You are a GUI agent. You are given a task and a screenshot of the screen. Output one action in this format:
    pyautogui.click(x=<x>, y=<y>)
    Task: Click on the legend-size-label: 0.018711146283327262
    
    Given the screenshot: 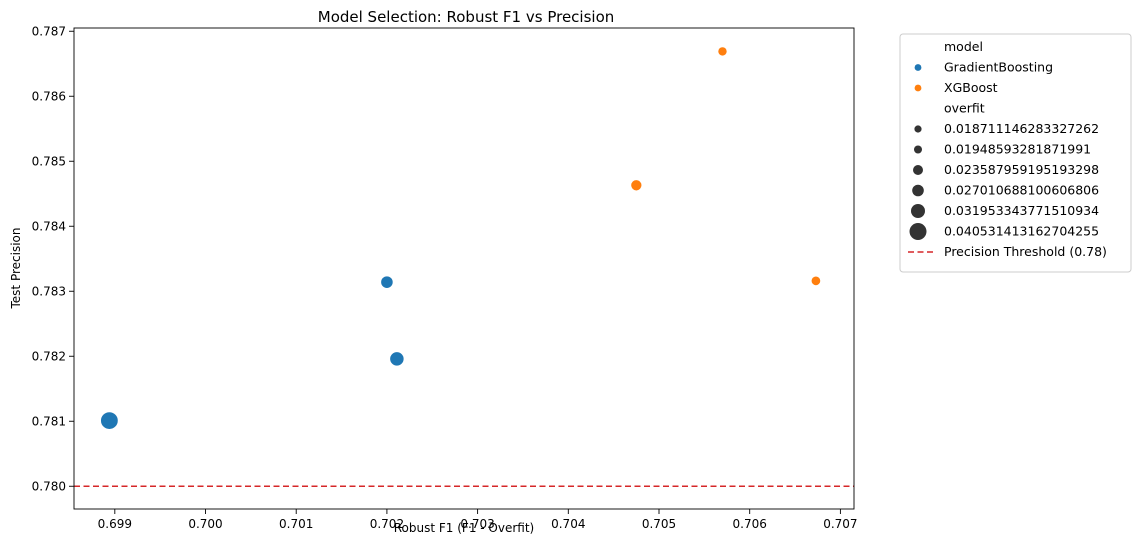 What is the action you would take?
    pyautogui.click(x=1021, y=128)
    